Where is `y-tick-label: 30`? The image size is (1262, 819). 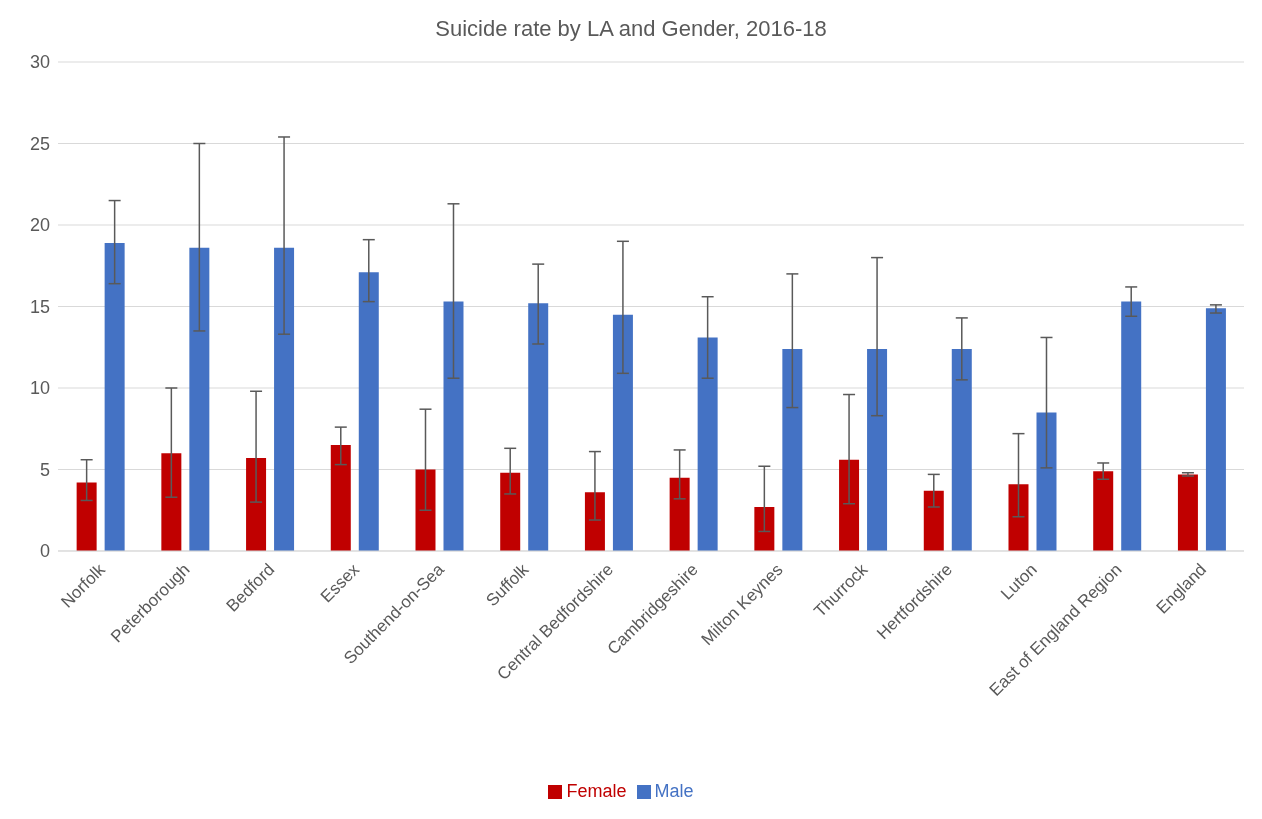 y-tick-label: 30 is located at coordinates (39, 62).